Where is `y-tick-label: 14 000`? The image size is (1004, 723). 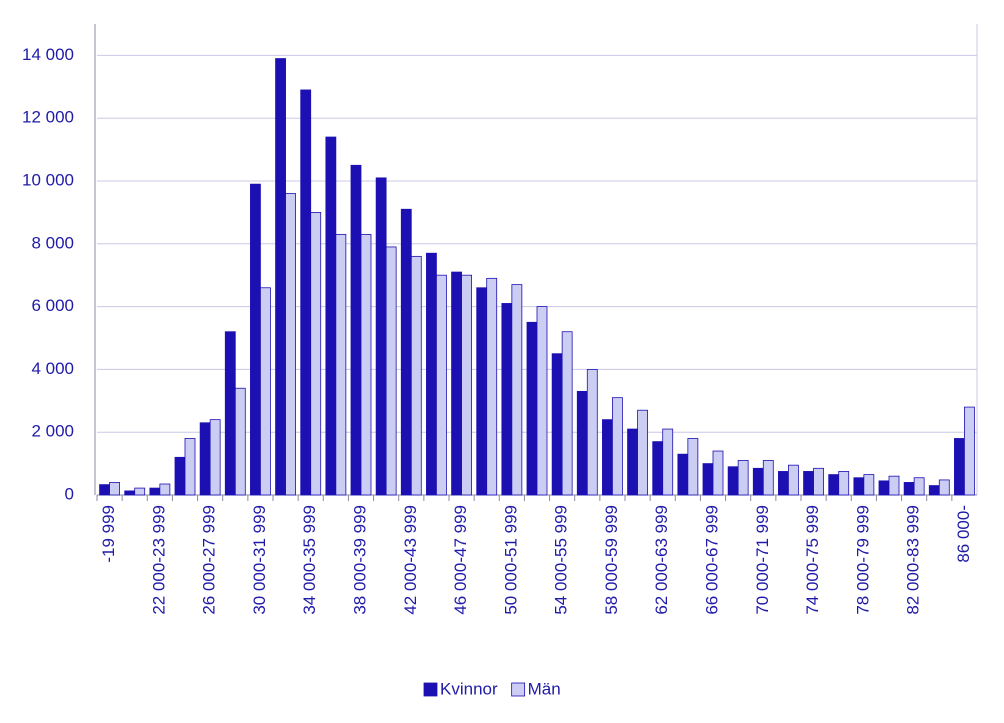 y-tick-label: 14 000 is located at coordinates (48, 54).